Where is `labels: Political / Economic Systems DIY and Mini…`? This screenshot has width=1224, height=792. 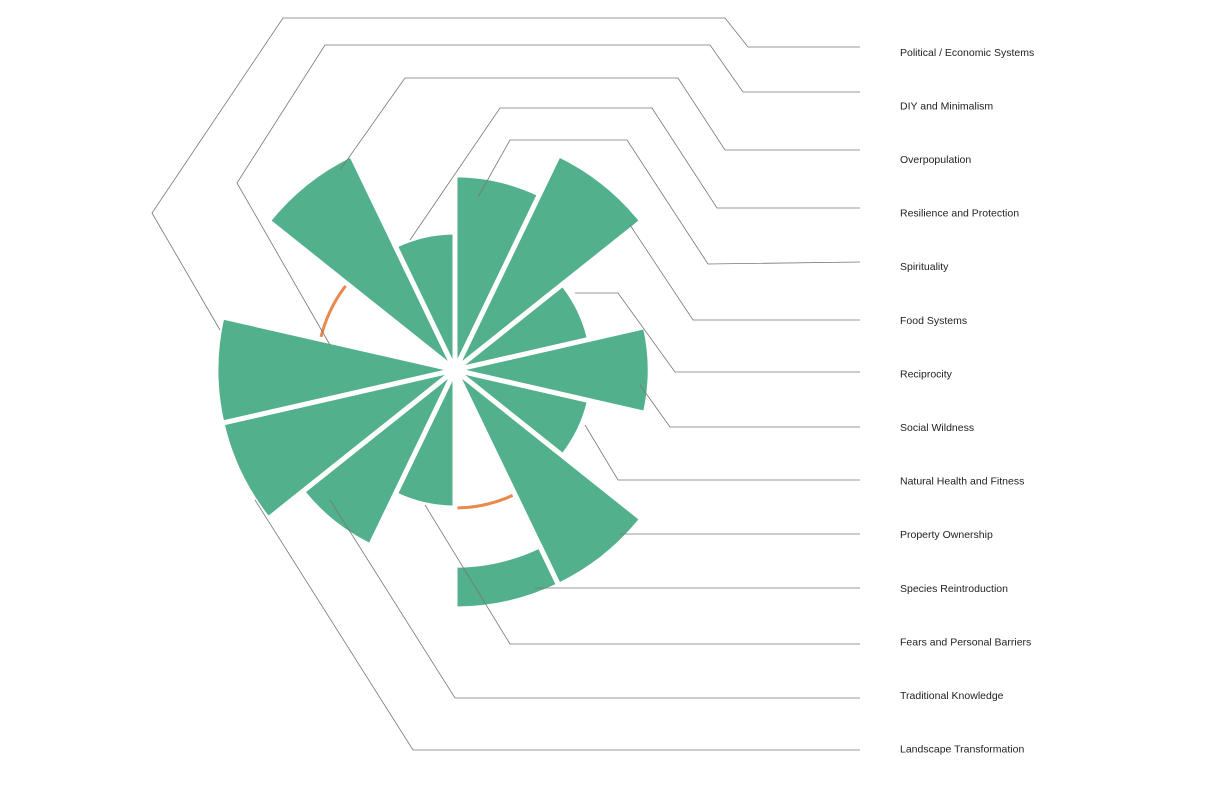
labels: Political / Economic Systems DIY and Mini… is located at coordinates (967, 401).